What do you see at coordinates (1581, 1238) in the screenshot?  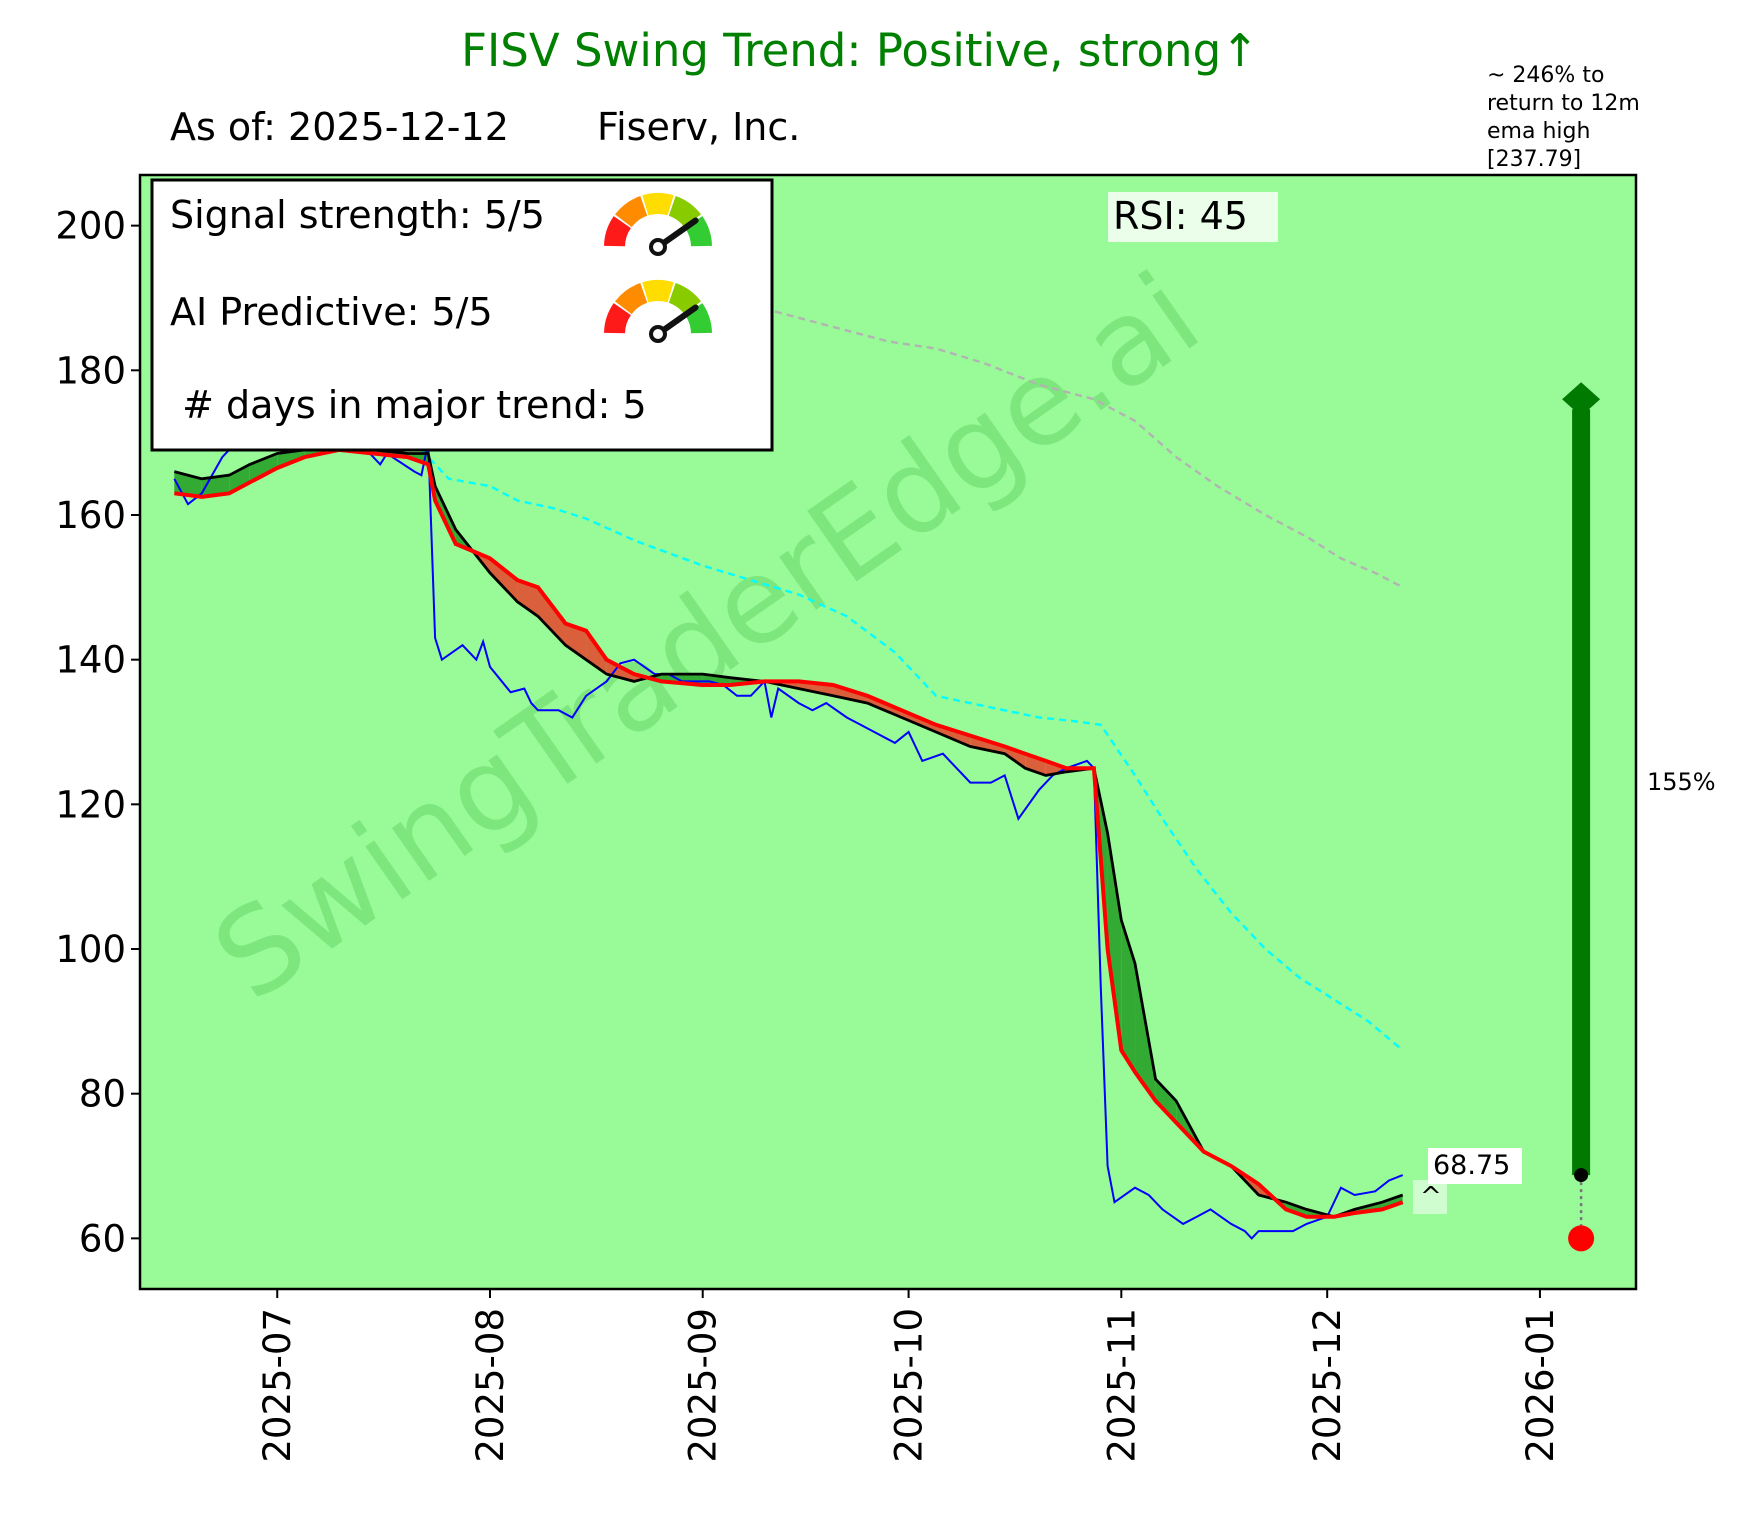 I see `low-price-marker` at bounding box center [1581, 1238].